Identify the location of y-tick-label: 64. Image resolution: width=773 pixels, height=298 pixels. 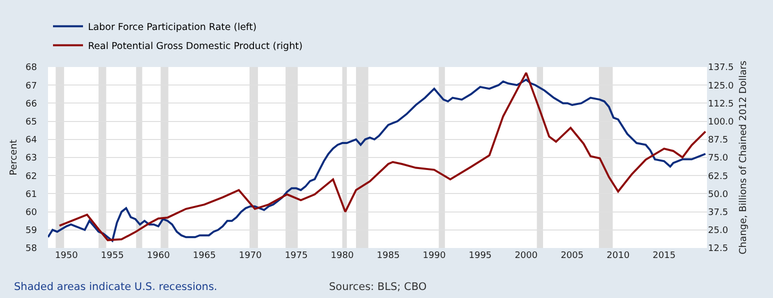
(32, 141).